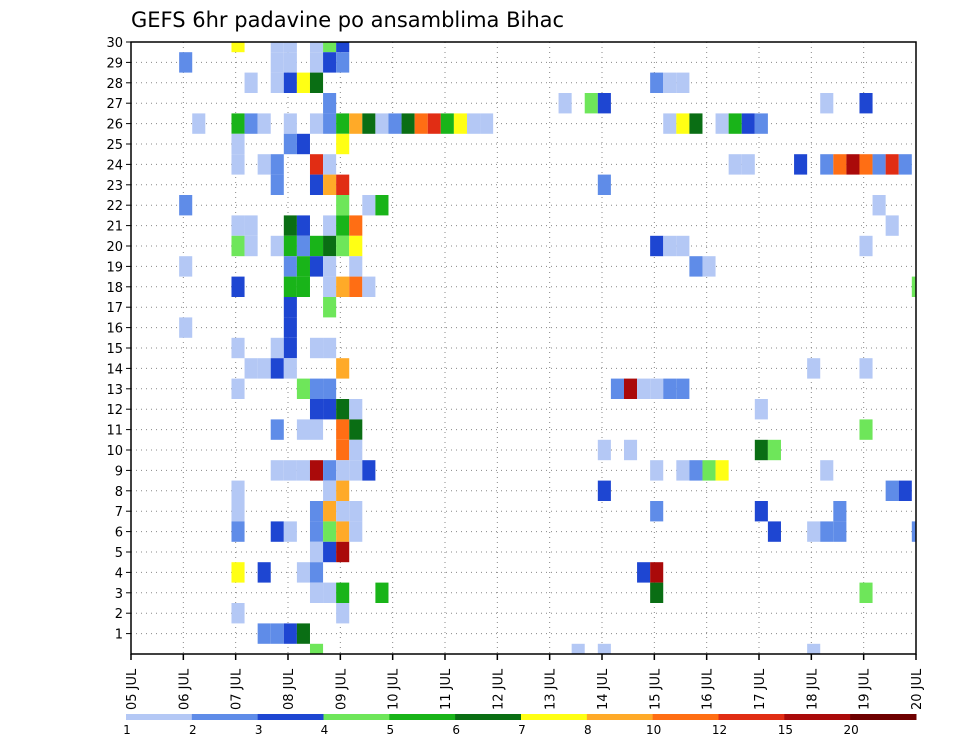  I want to click on colorbar-label: 7, so click(522, 730).